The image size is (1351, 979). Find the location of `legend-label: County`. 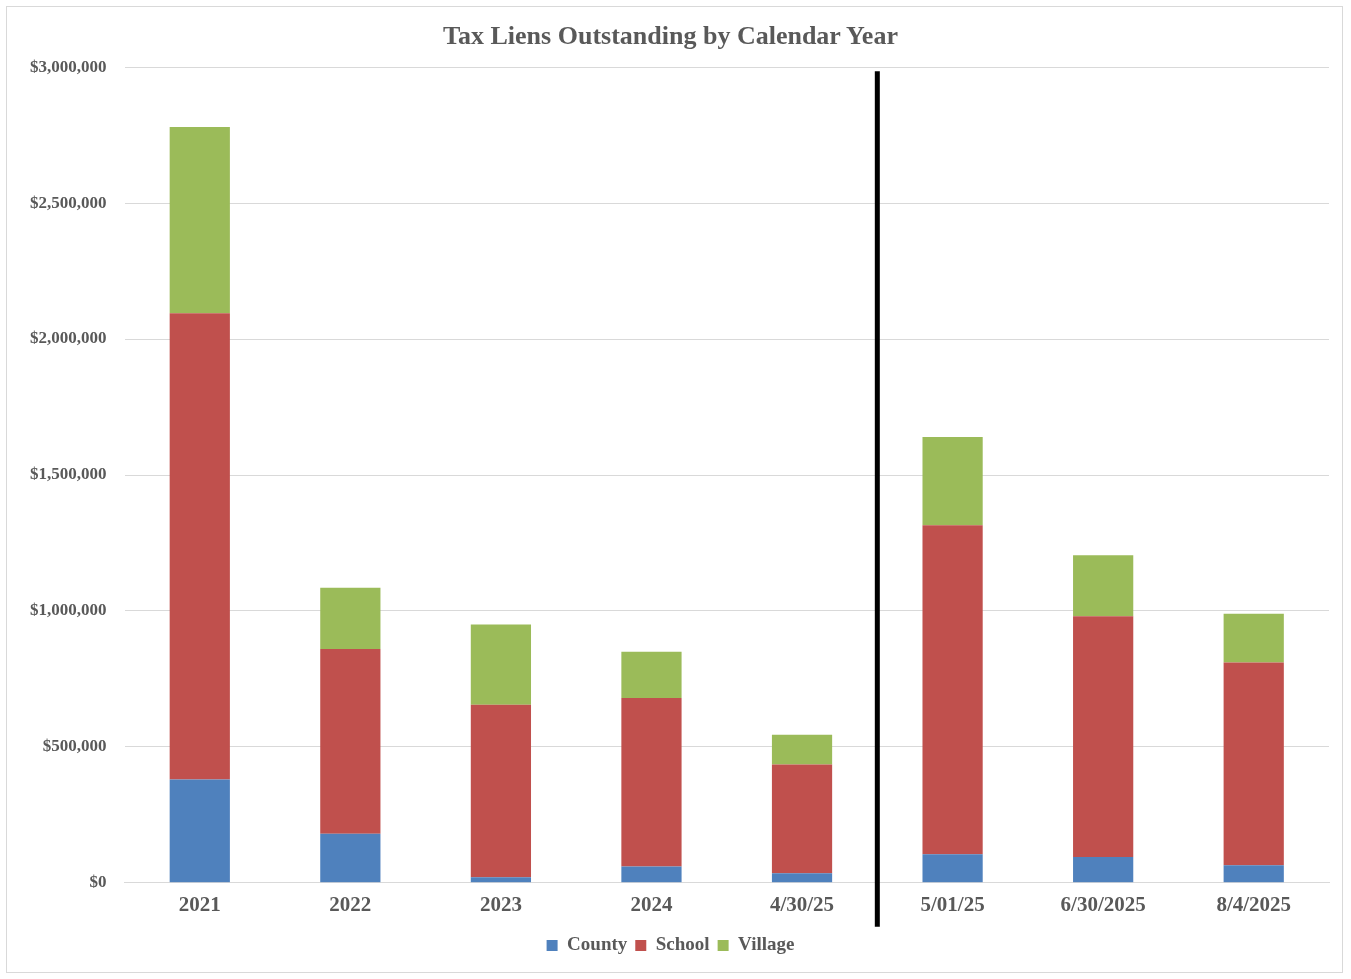

legend-label: County is located at coordinates (597, 944).